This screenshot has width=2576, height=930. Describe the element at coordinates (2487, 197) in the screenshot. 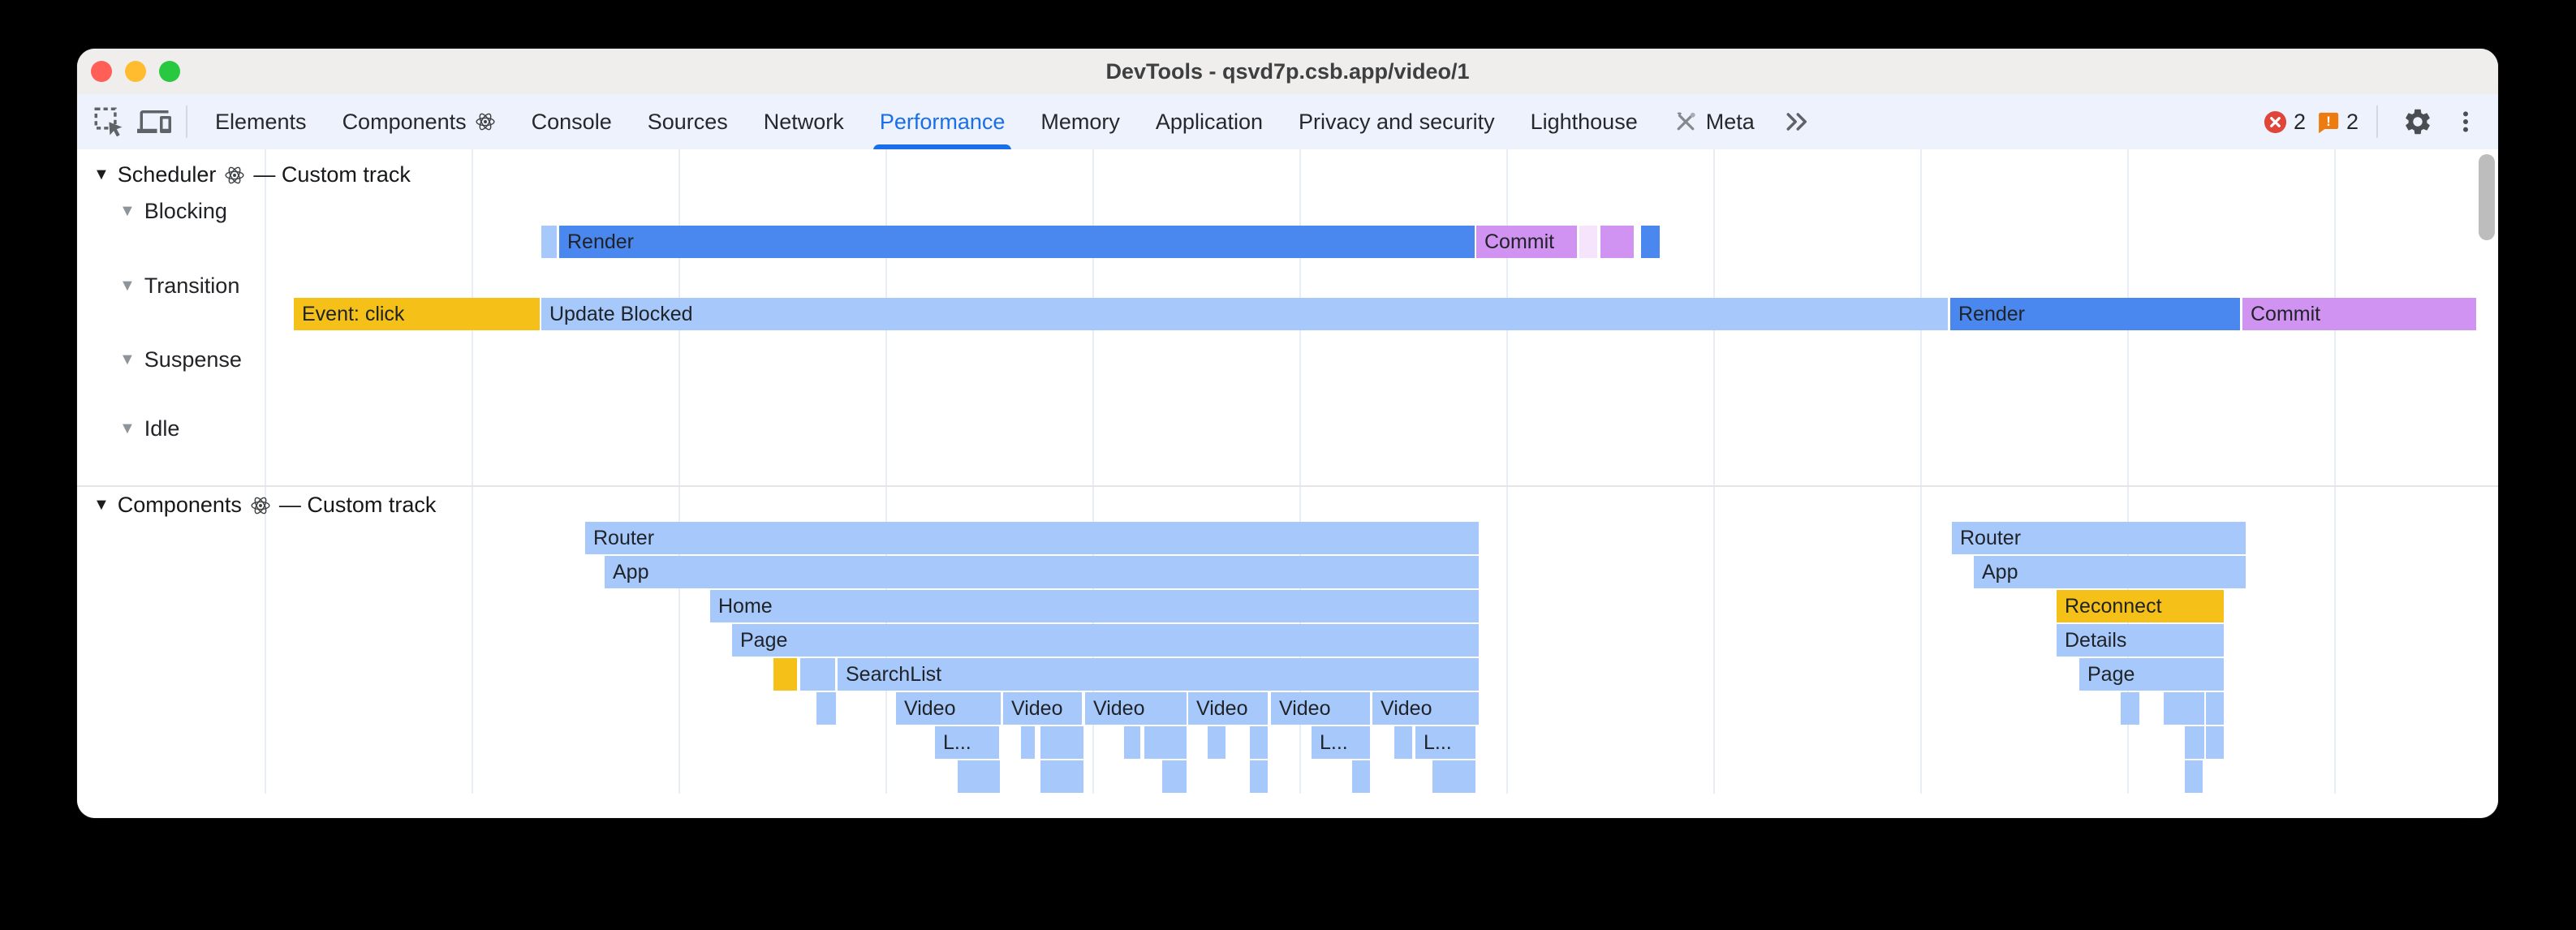

I see `vertical-scrollbar-thumb` at that location.